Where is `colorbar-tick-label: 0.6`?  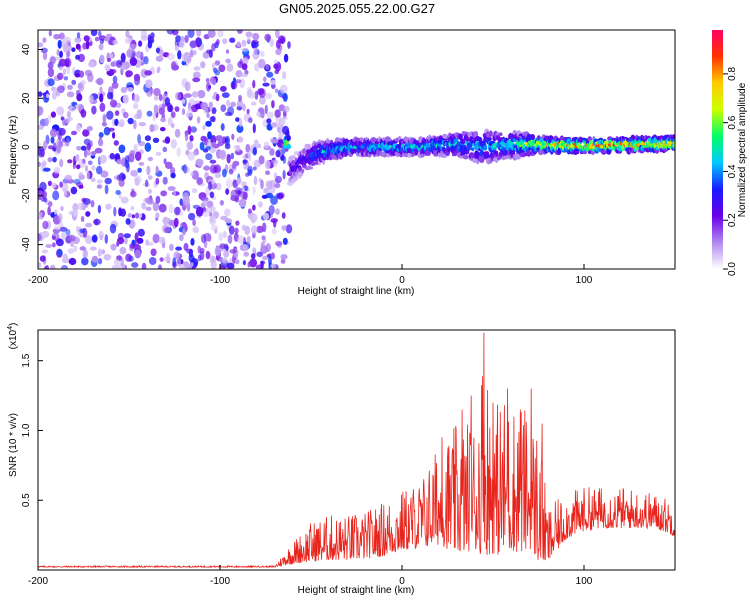 colorbar-tick-label: 0.6 is located at coordinates (732, 122).